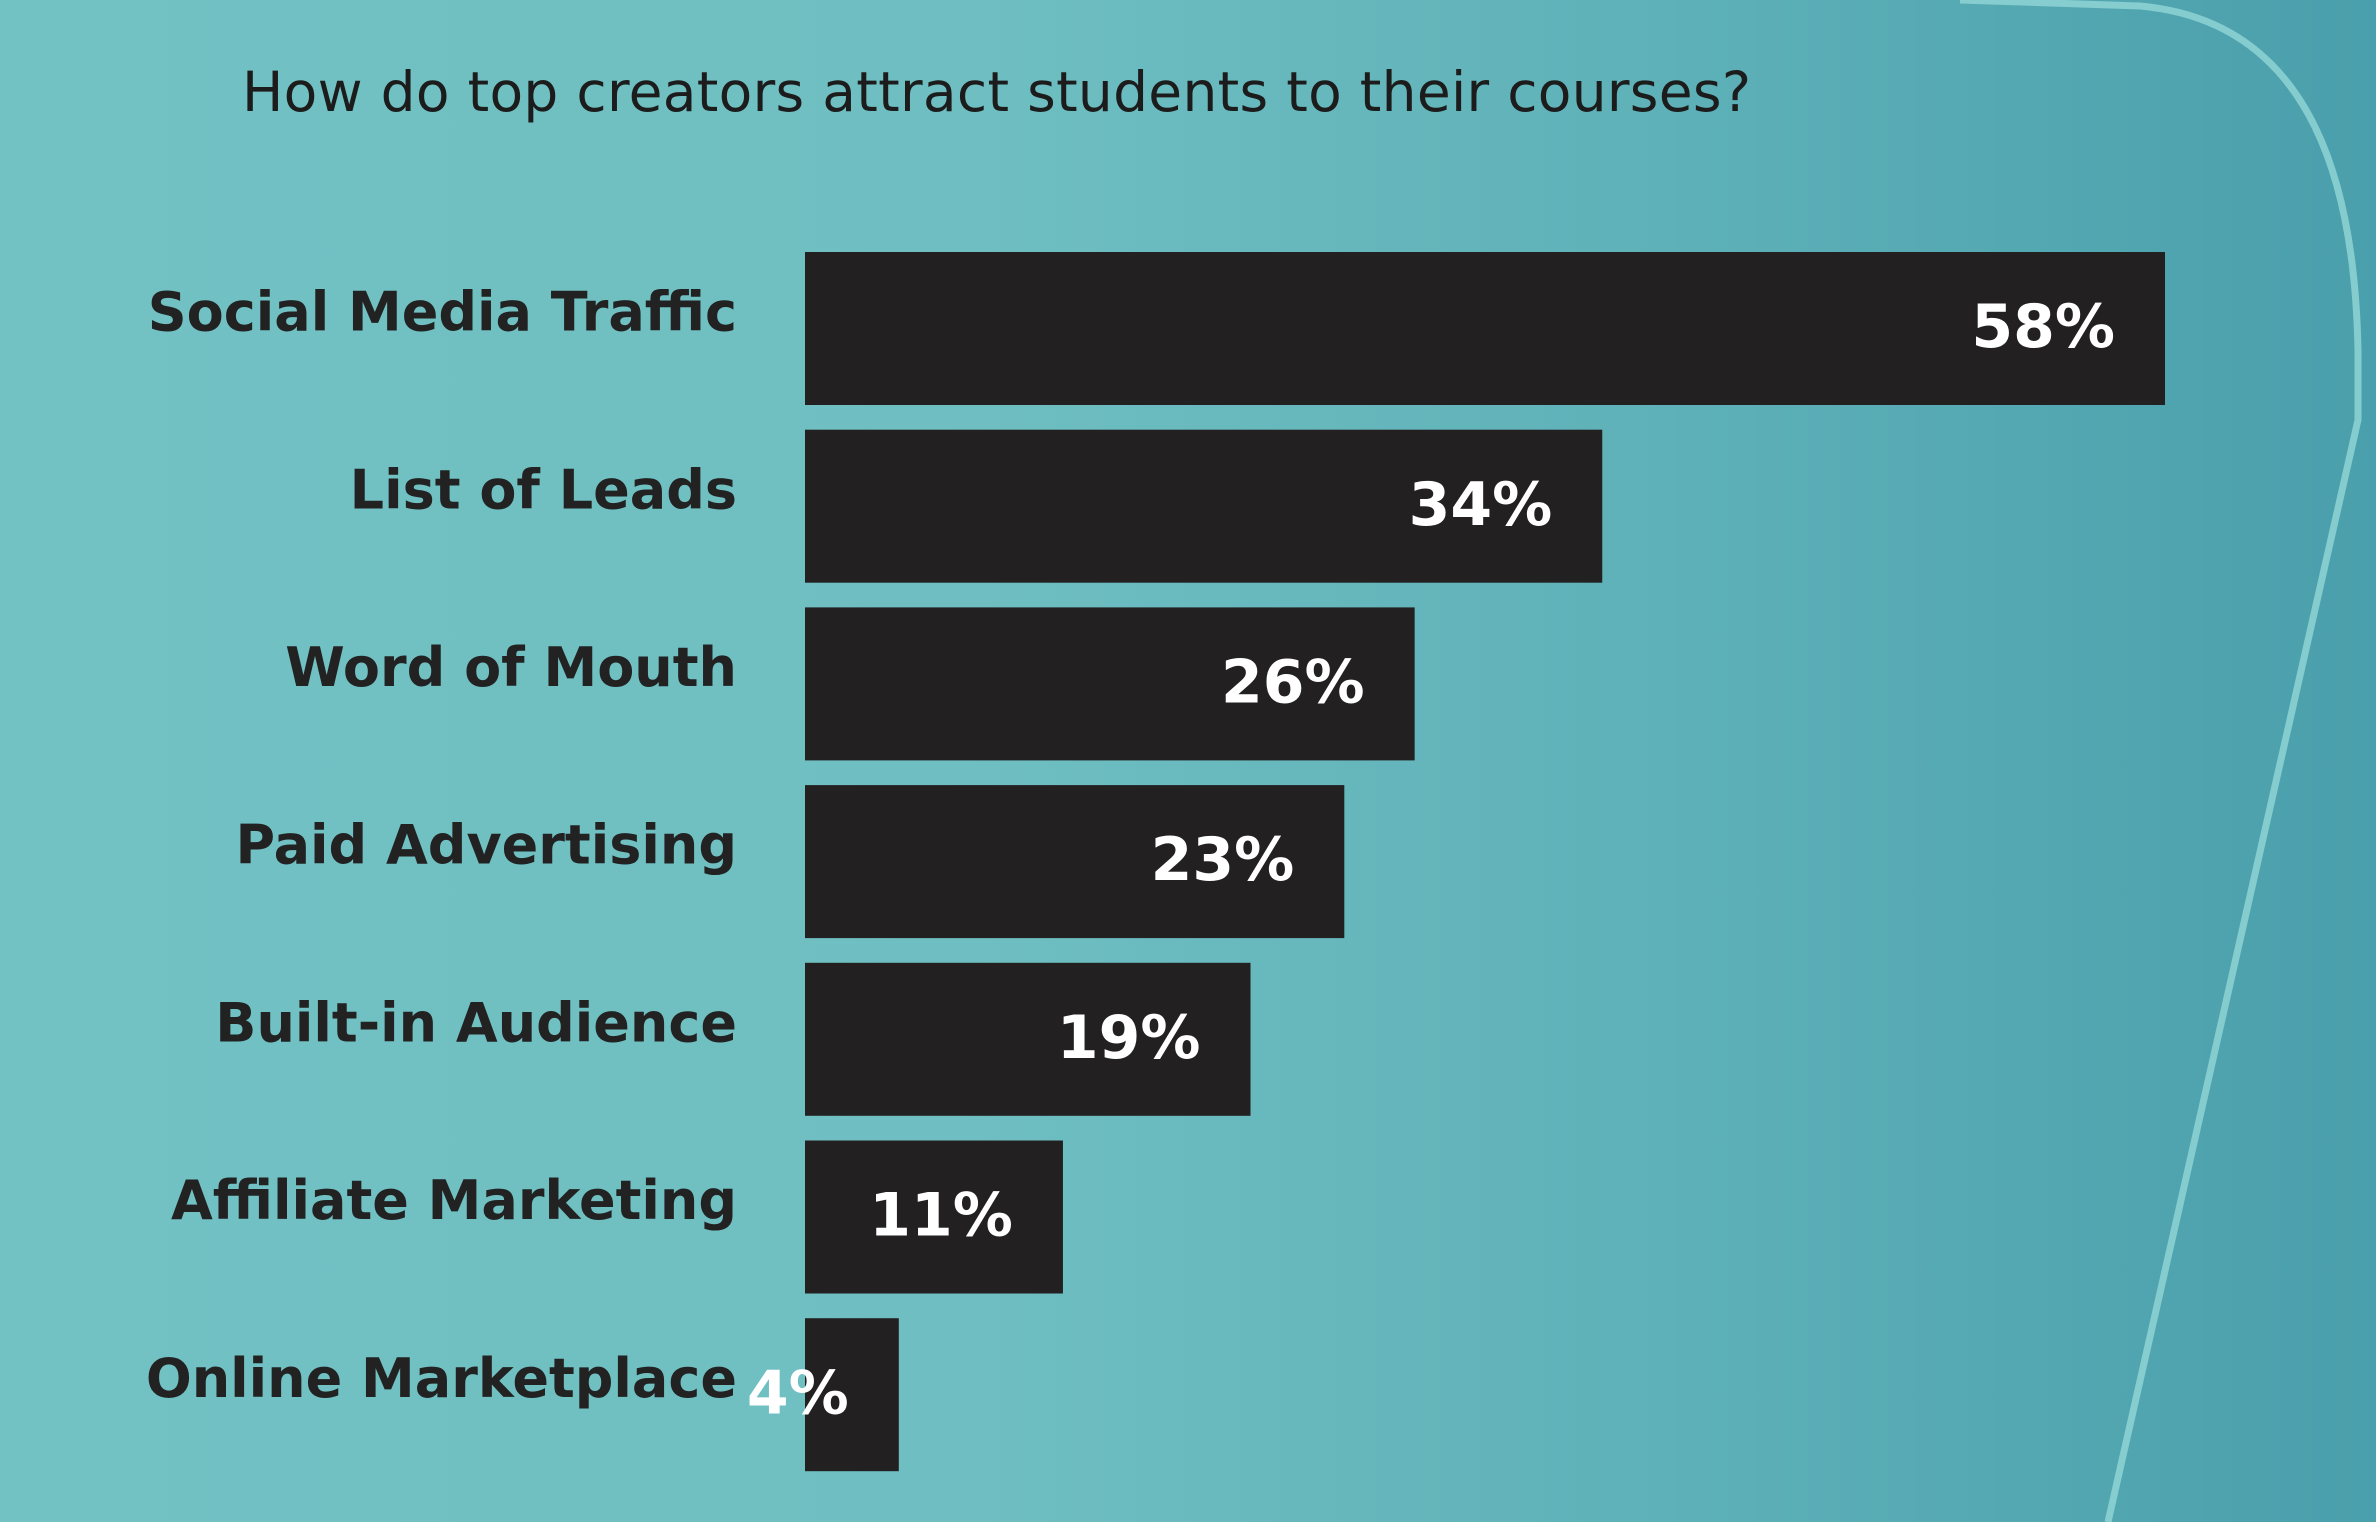 The image size is (2376, 1522). I want to click on value-label-paid-advertising: 23%, so click(1223, 860).